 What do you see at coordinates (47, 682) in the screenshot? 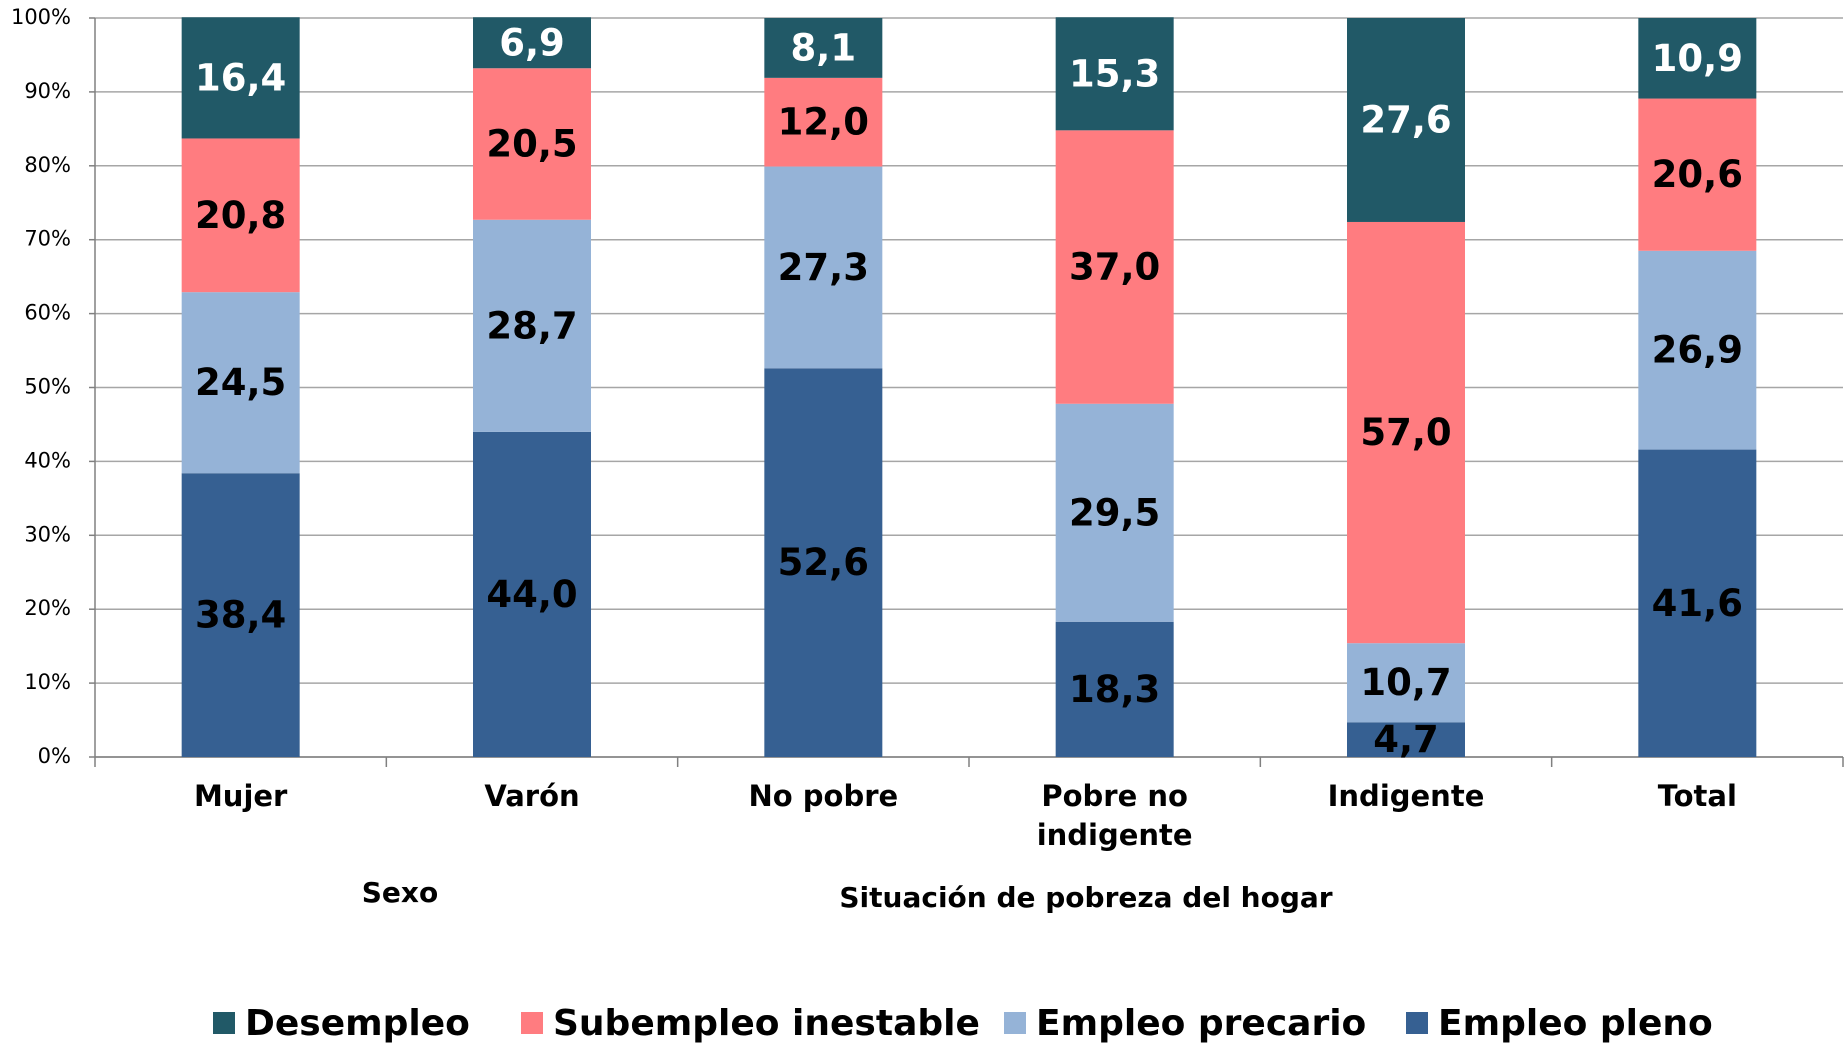
I see `y-tick-label: 10%` at bounding box center [47, 682].